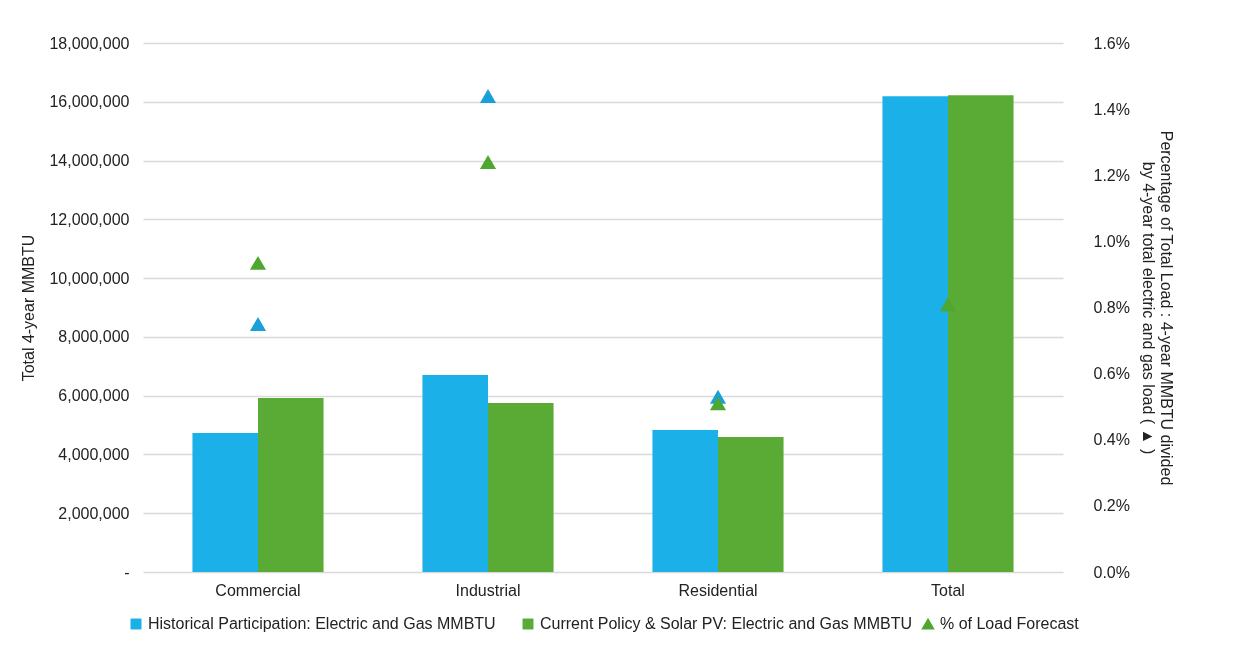  Describe the element at coordinates (1111, 241) in the screenshot. I see `y2-tick-label: 1.0%` at that location.